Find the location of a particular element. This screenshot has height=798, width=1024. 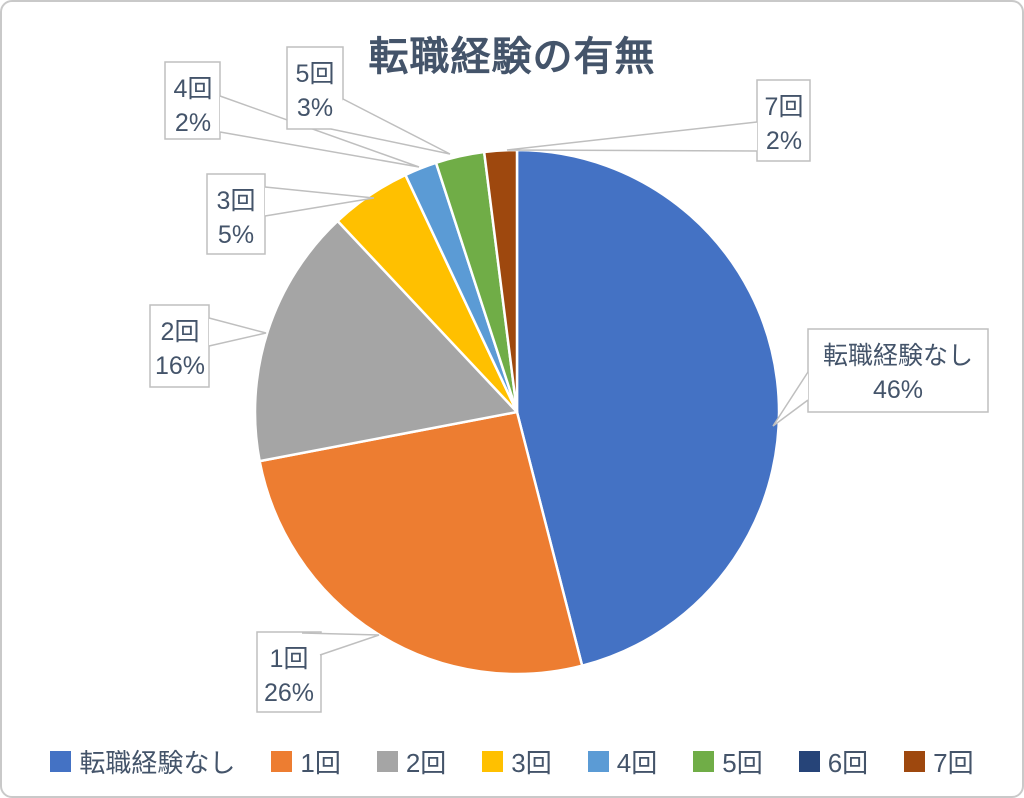

data-label-4kai: 4回 2% is located at coordinates (292, 114).